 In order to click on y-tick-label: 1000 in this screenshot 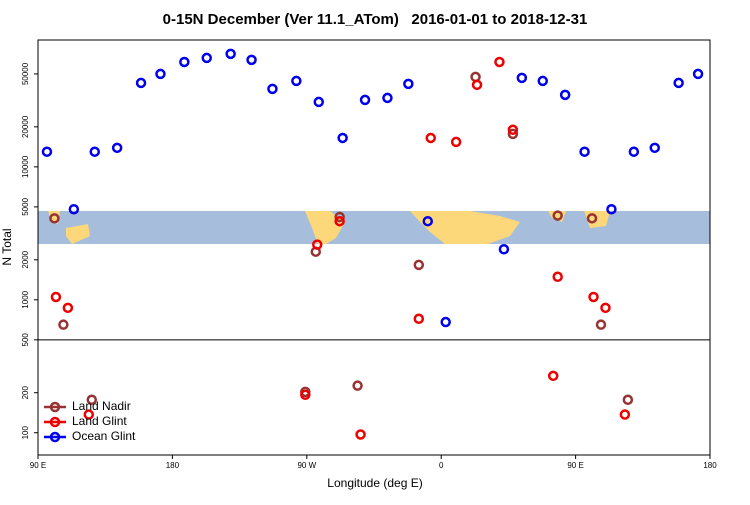, I will do `click(25, 299)`.